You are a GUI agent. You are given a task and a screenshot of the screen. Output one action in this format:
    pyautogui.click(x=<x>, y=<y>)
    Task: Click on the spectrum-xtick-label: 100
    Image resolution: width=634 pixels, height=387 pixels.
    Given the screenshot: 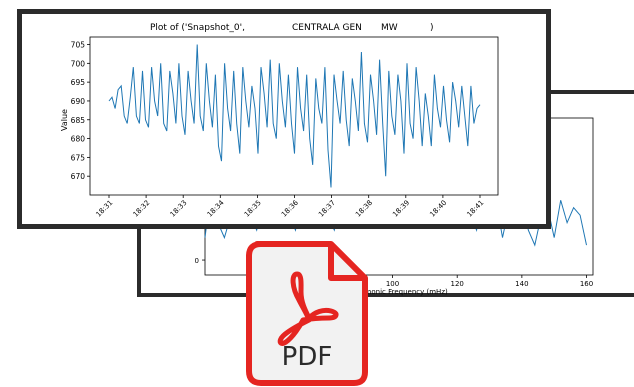 What is the action you would take?
    pyautogui.click(x=392, y=284)
    